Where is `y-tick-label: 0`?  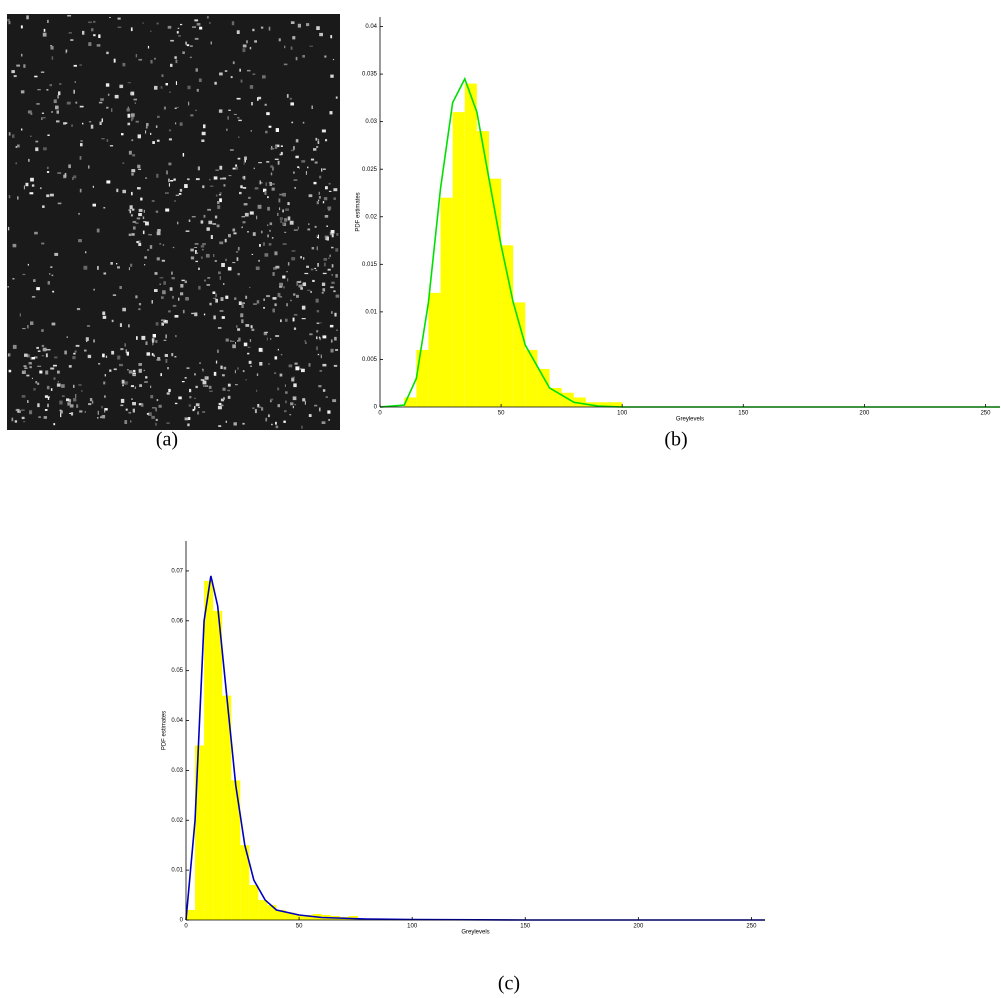
y-tick-label: 0 is located at coordinates (376, 408).